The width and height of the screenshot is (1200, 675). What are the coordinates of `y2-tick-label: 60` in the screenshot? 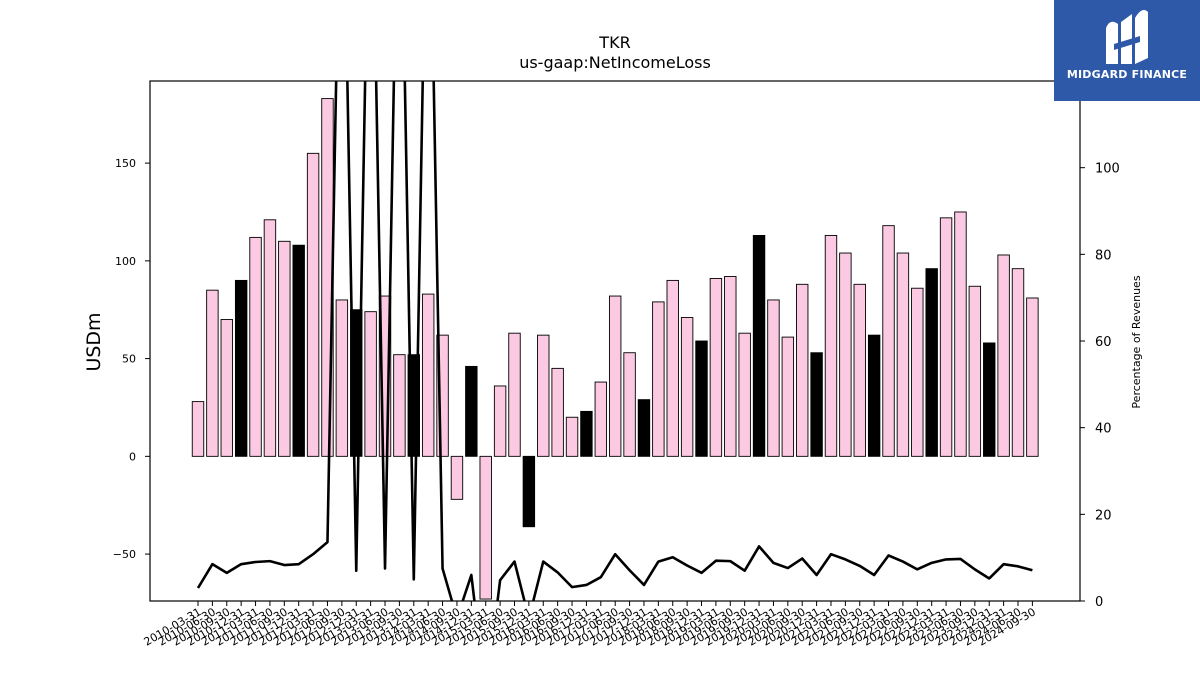 It's located at (1103, 342).